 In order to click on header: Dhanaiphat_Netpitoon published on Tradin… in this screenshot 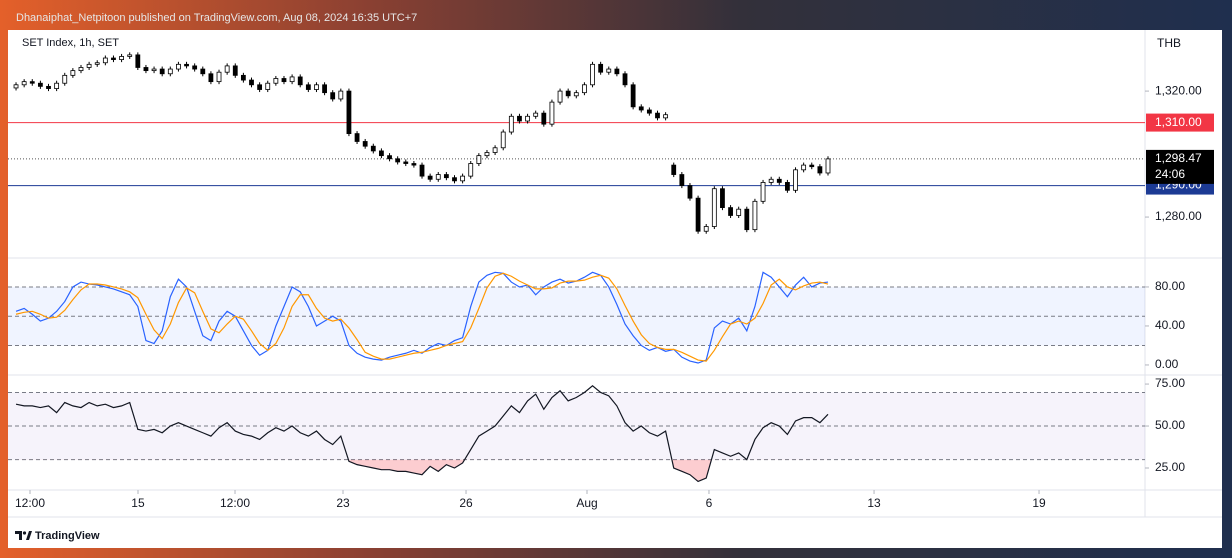, I will do `click(216, 18)`.